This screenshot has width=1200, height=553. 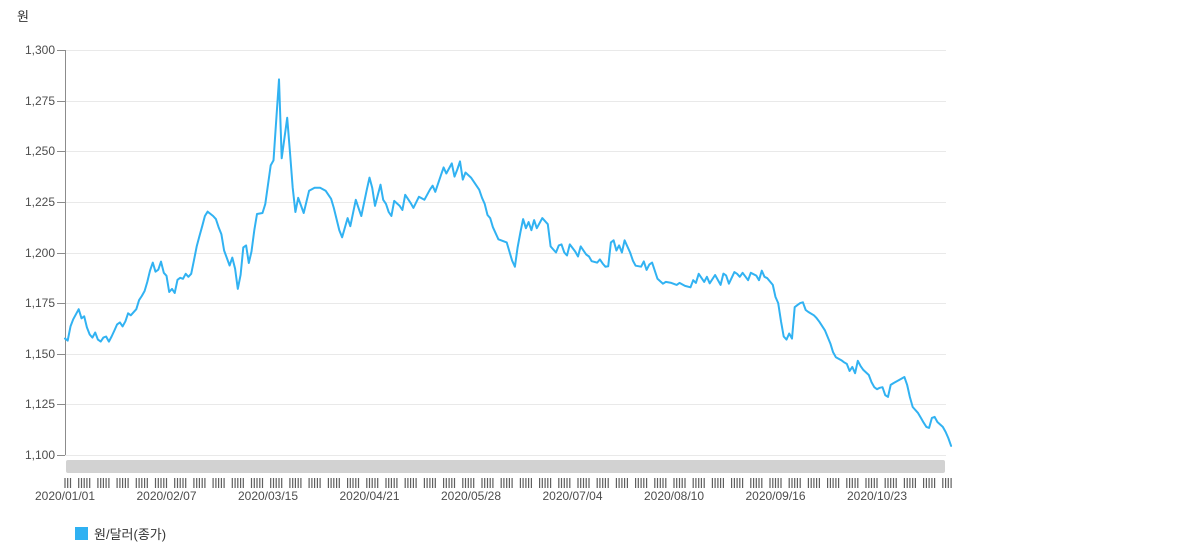 What do you see at coordinates (65, 496) in the screenshot?
I see `x-axis-tick-label: 2020/01/01` at bounding box center [65, 496].